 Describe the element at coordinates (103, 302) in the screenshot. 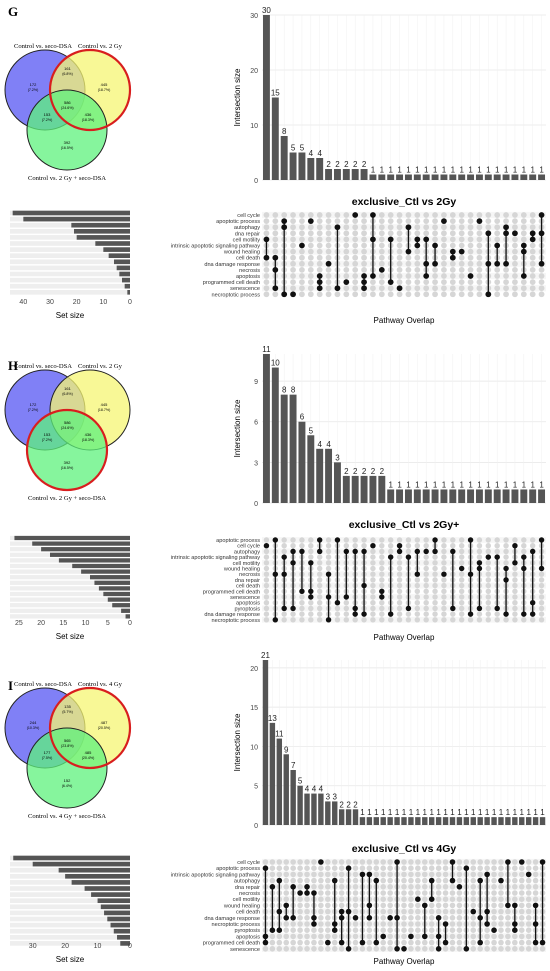

I see `set-size-tick: 10` at that location.